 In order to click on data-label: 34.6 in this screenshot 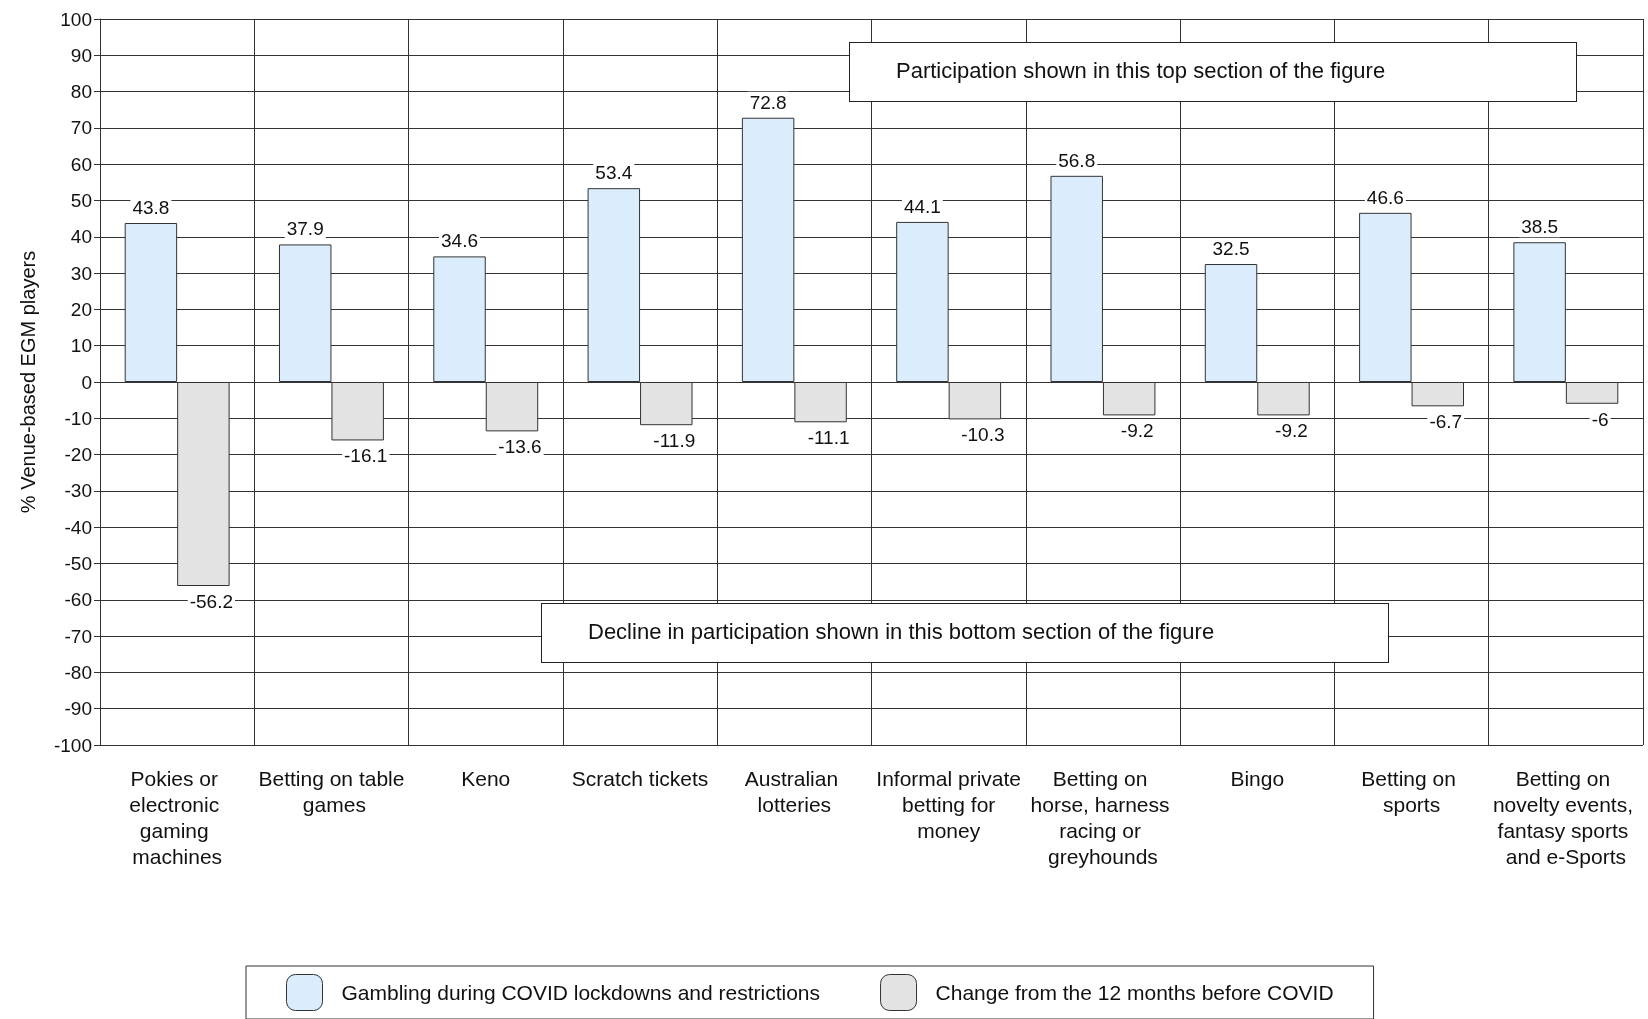, I will do `click(460, 241)`.